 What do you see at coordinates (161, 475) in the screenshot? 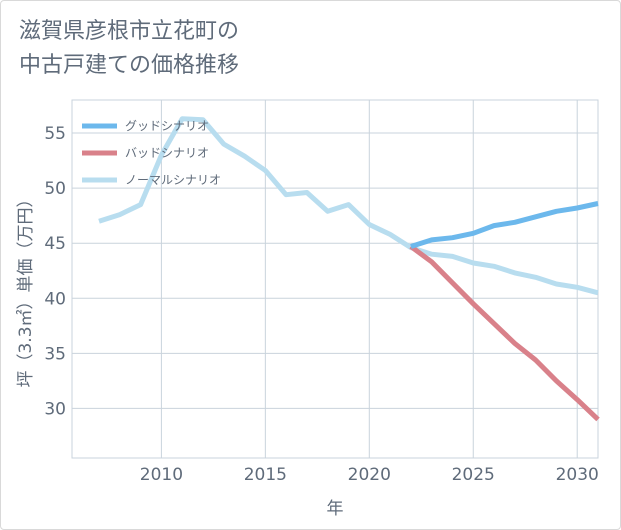
I see `x-tick-label: 2010` at bounding box center [161, 475].